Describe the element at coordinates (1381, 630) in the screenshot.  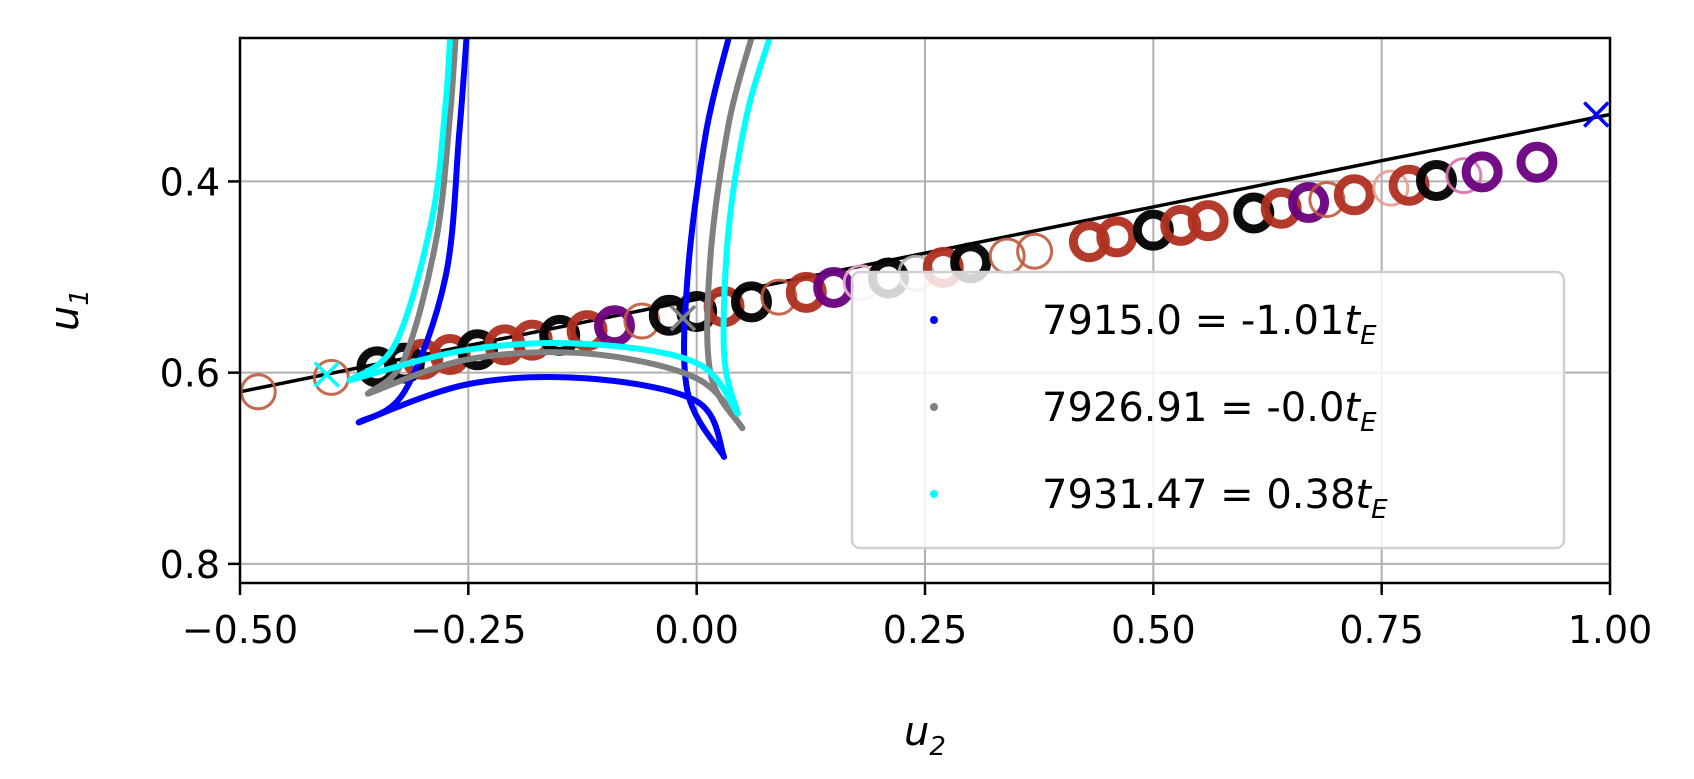
I see `x-tick-label: 0.75` at that location.